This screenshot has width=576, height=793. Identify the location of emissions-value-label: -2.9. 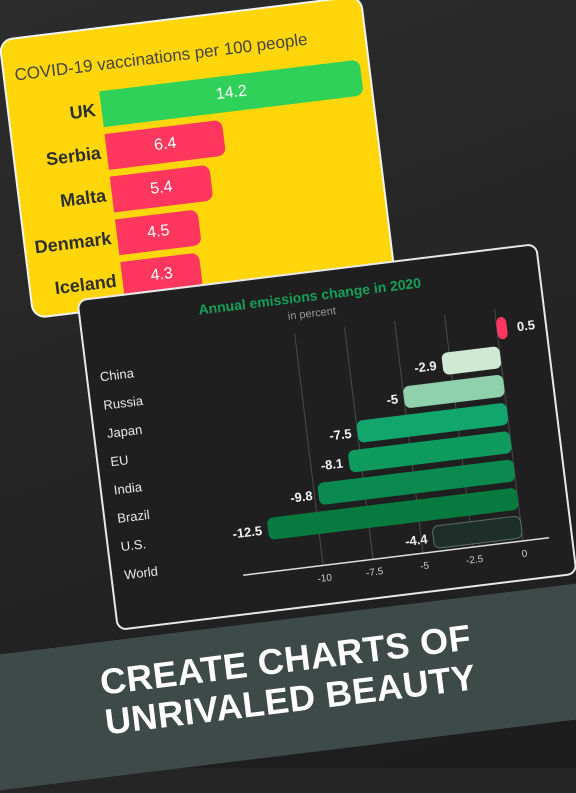
(425, 367).